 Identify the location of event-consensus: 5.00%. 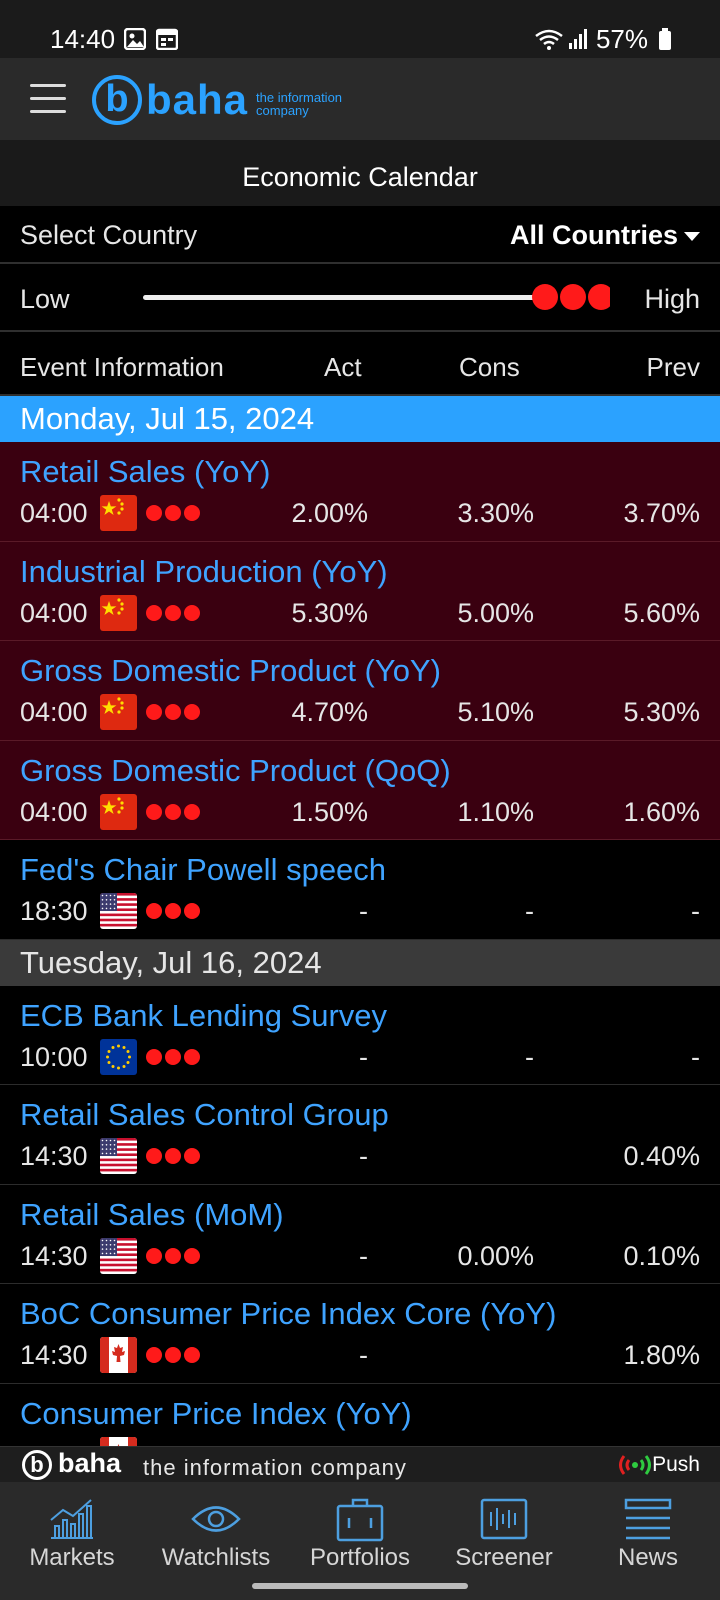
(495, 612).